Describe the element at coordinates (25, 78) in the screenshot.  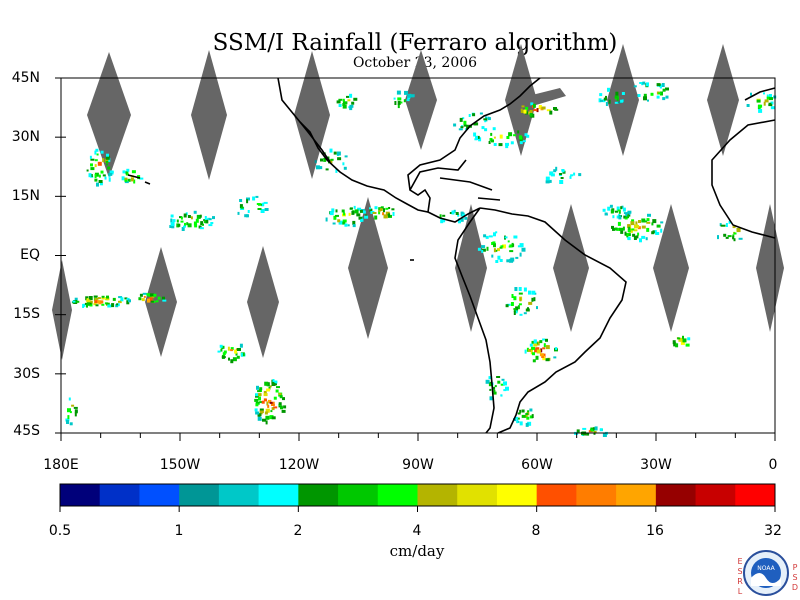
I see `lat-label-45n: 45N` at that location.